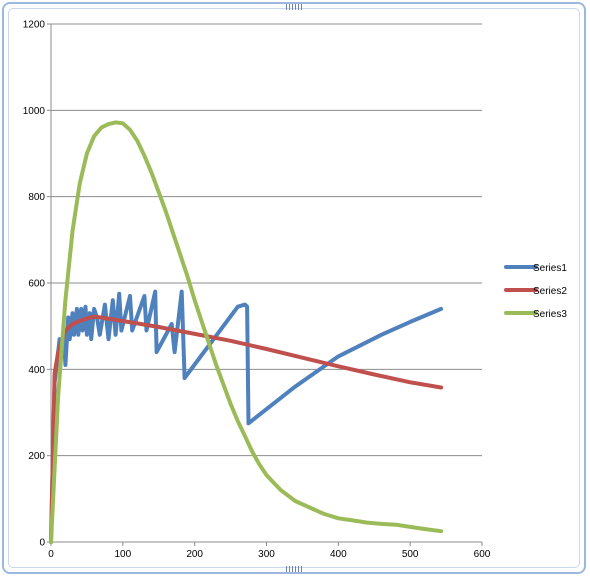 Image resolution: width=590 pixels, height=578 pixels. I want to click on resize-handle-top, so click(294, 7).